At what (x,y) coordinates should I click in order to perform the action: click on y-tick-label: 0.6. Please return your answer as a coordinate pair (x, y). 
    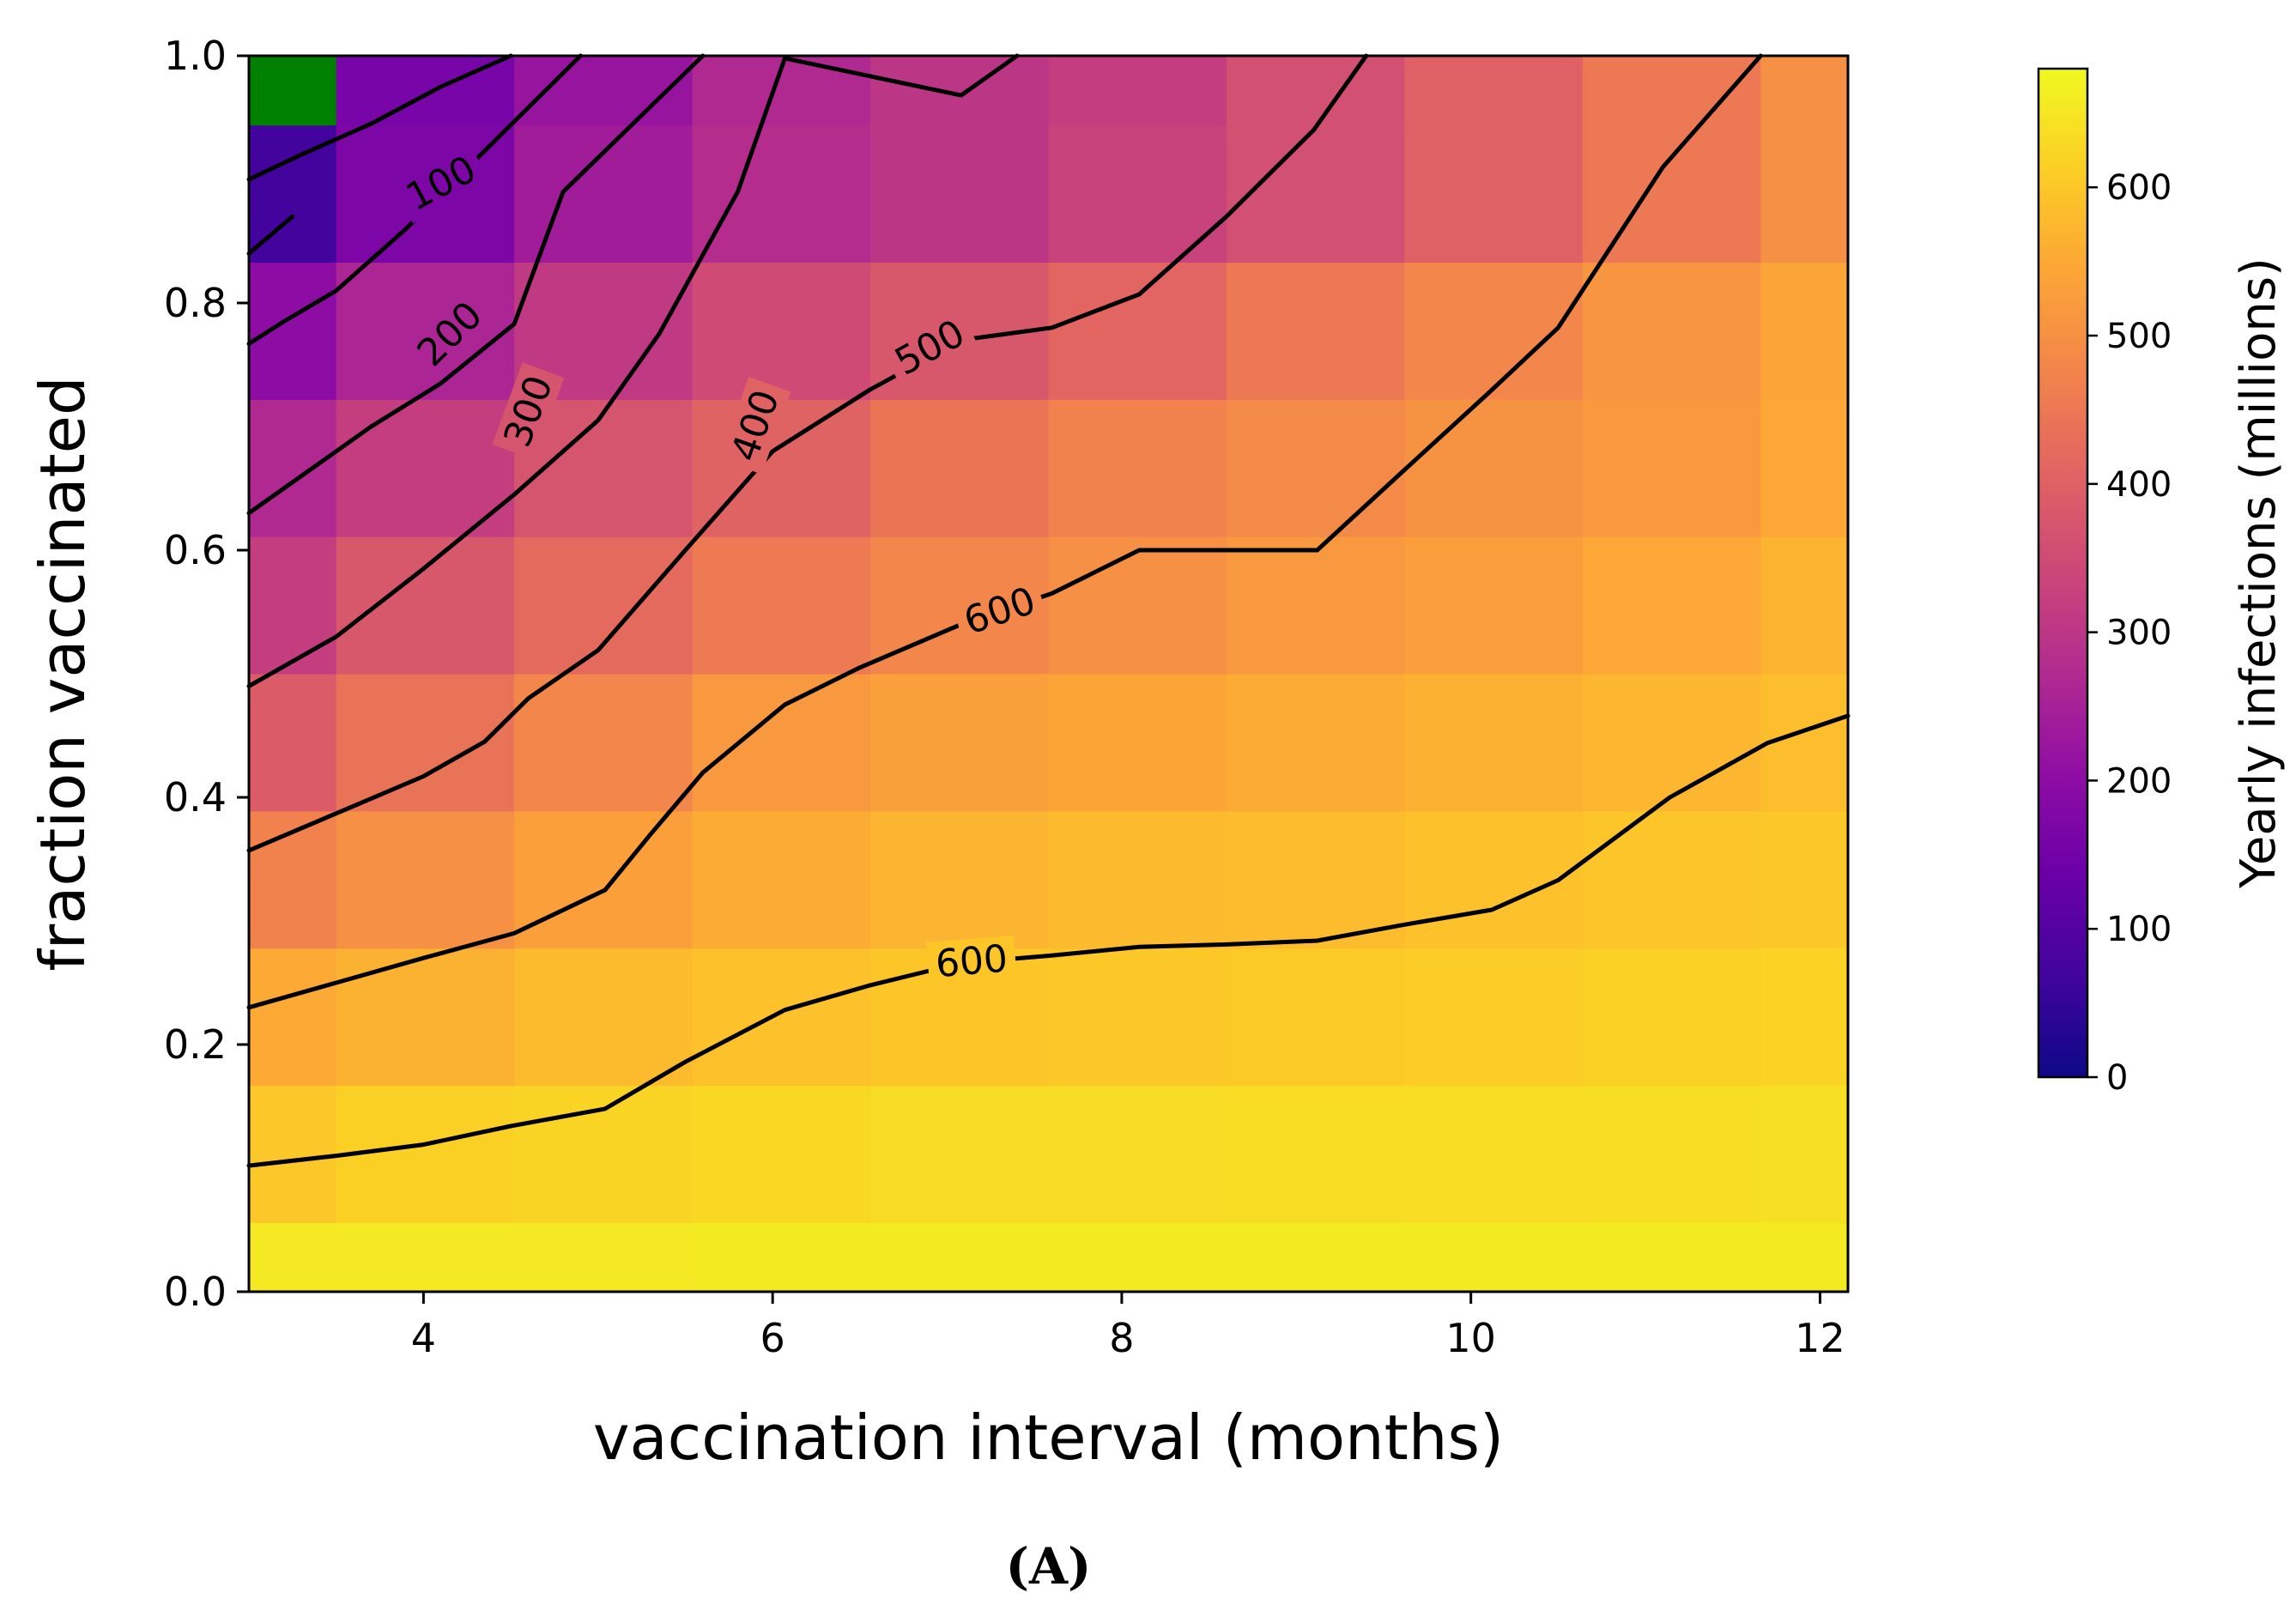
    Looking at the image, I should click on (195, 550).